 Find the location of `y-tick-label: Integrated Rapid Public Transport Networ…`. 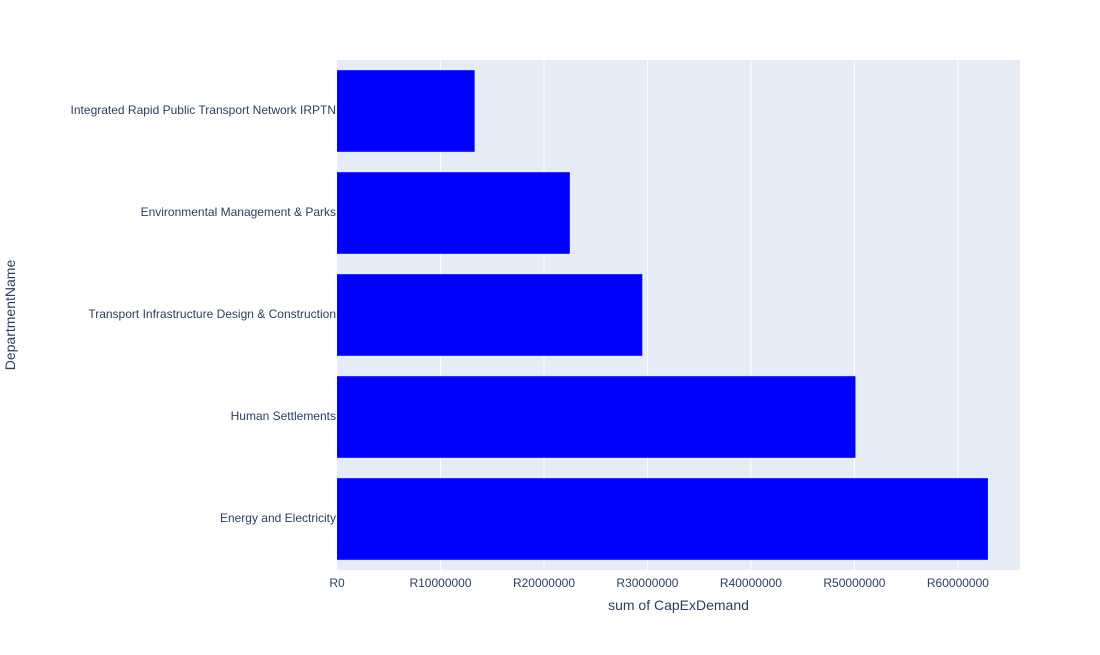

y-tick-label: Integrated Rapid Public Transport Networ… is located at coordinates (203, 110).